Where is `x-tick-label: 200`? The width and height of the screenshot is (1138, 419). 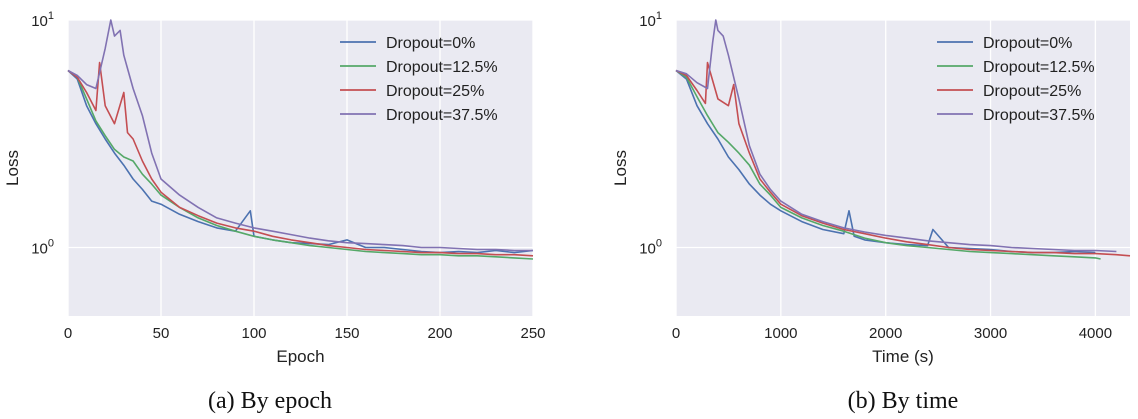
x-tick-label: 200 is located at coordinates (439, 333).